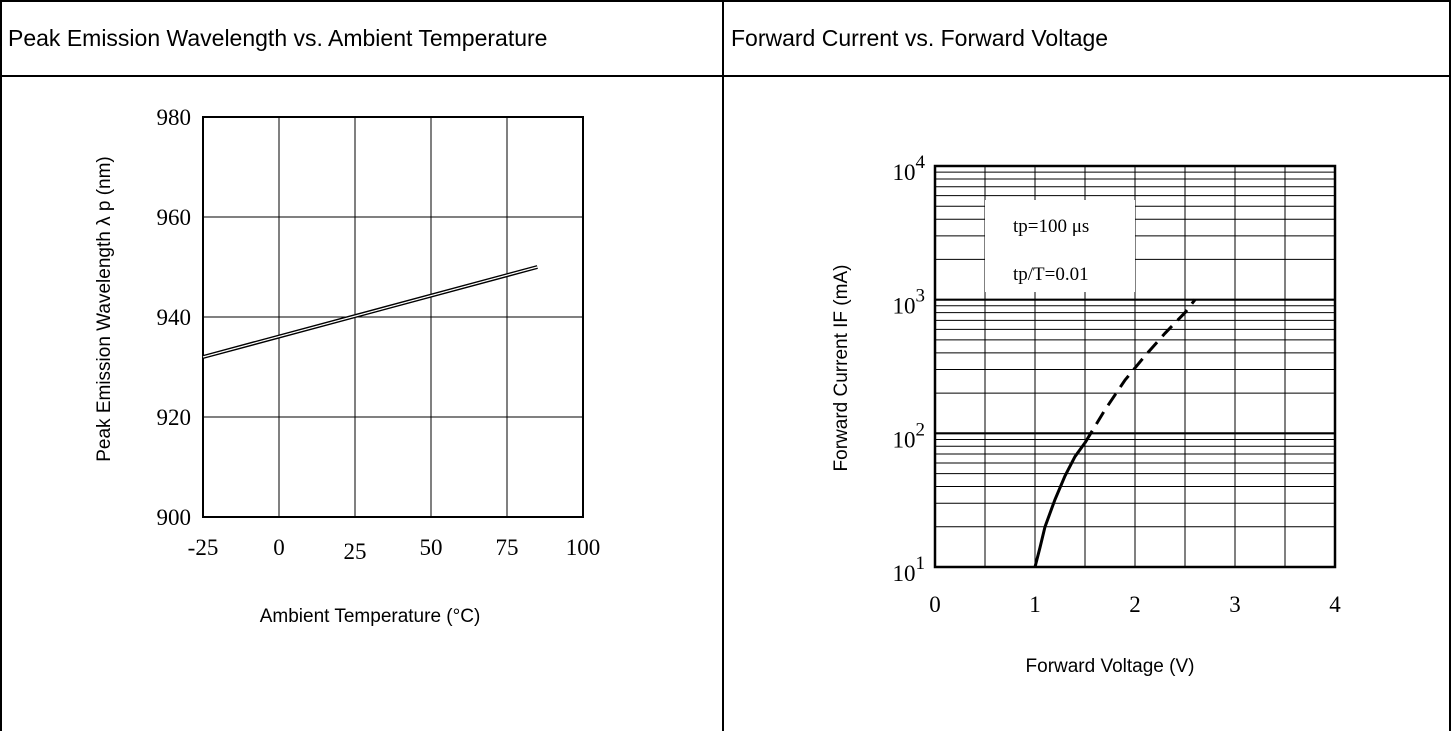  What do you see at coordinates (1, 365) in the screenshot?
I see `frame-left-border` at bounding box center [1, 365].